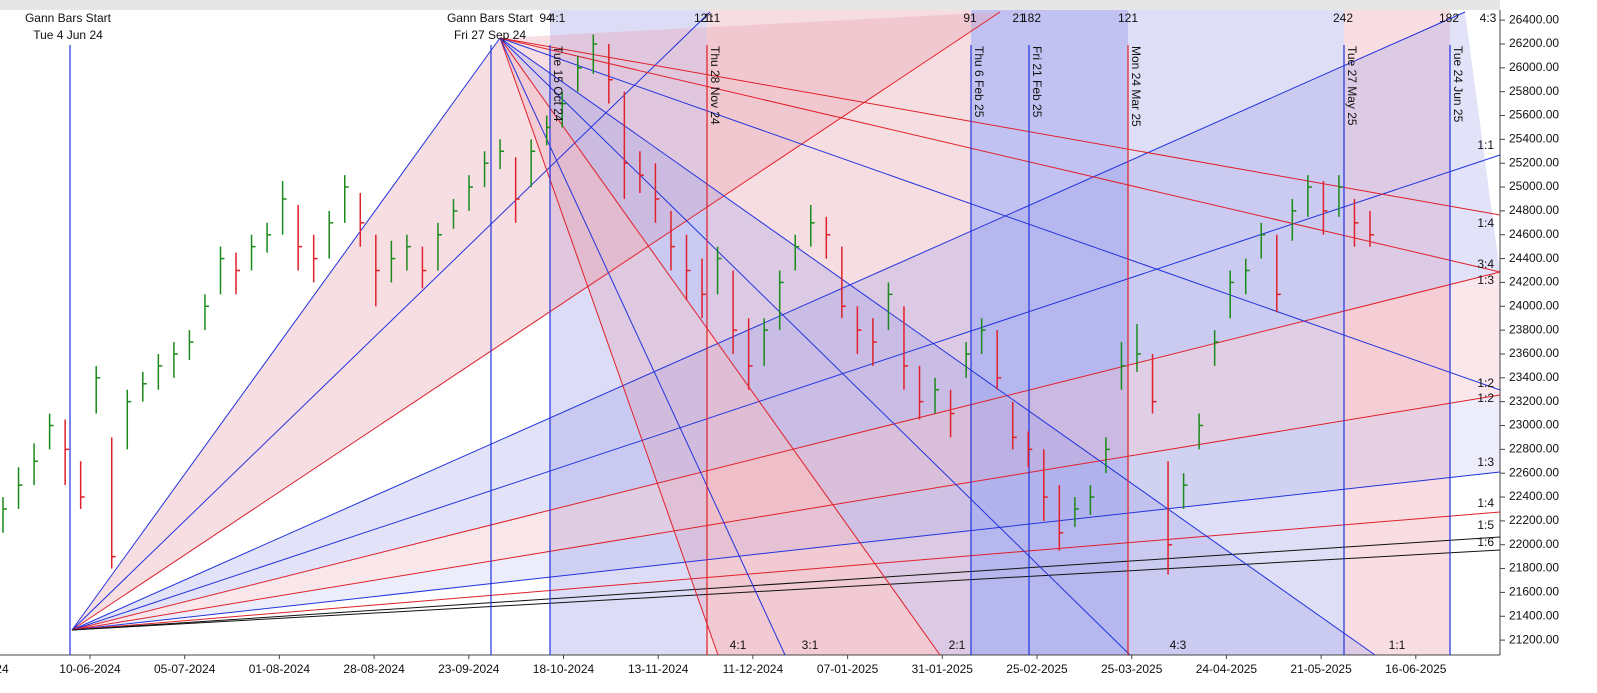 The height and width of the screenshot is (693, 1597). What do you see at coordinates (1534, 234) in the screenshot?
I see `y-tick-label: 24600.00` at bounding box center [1534, 234].